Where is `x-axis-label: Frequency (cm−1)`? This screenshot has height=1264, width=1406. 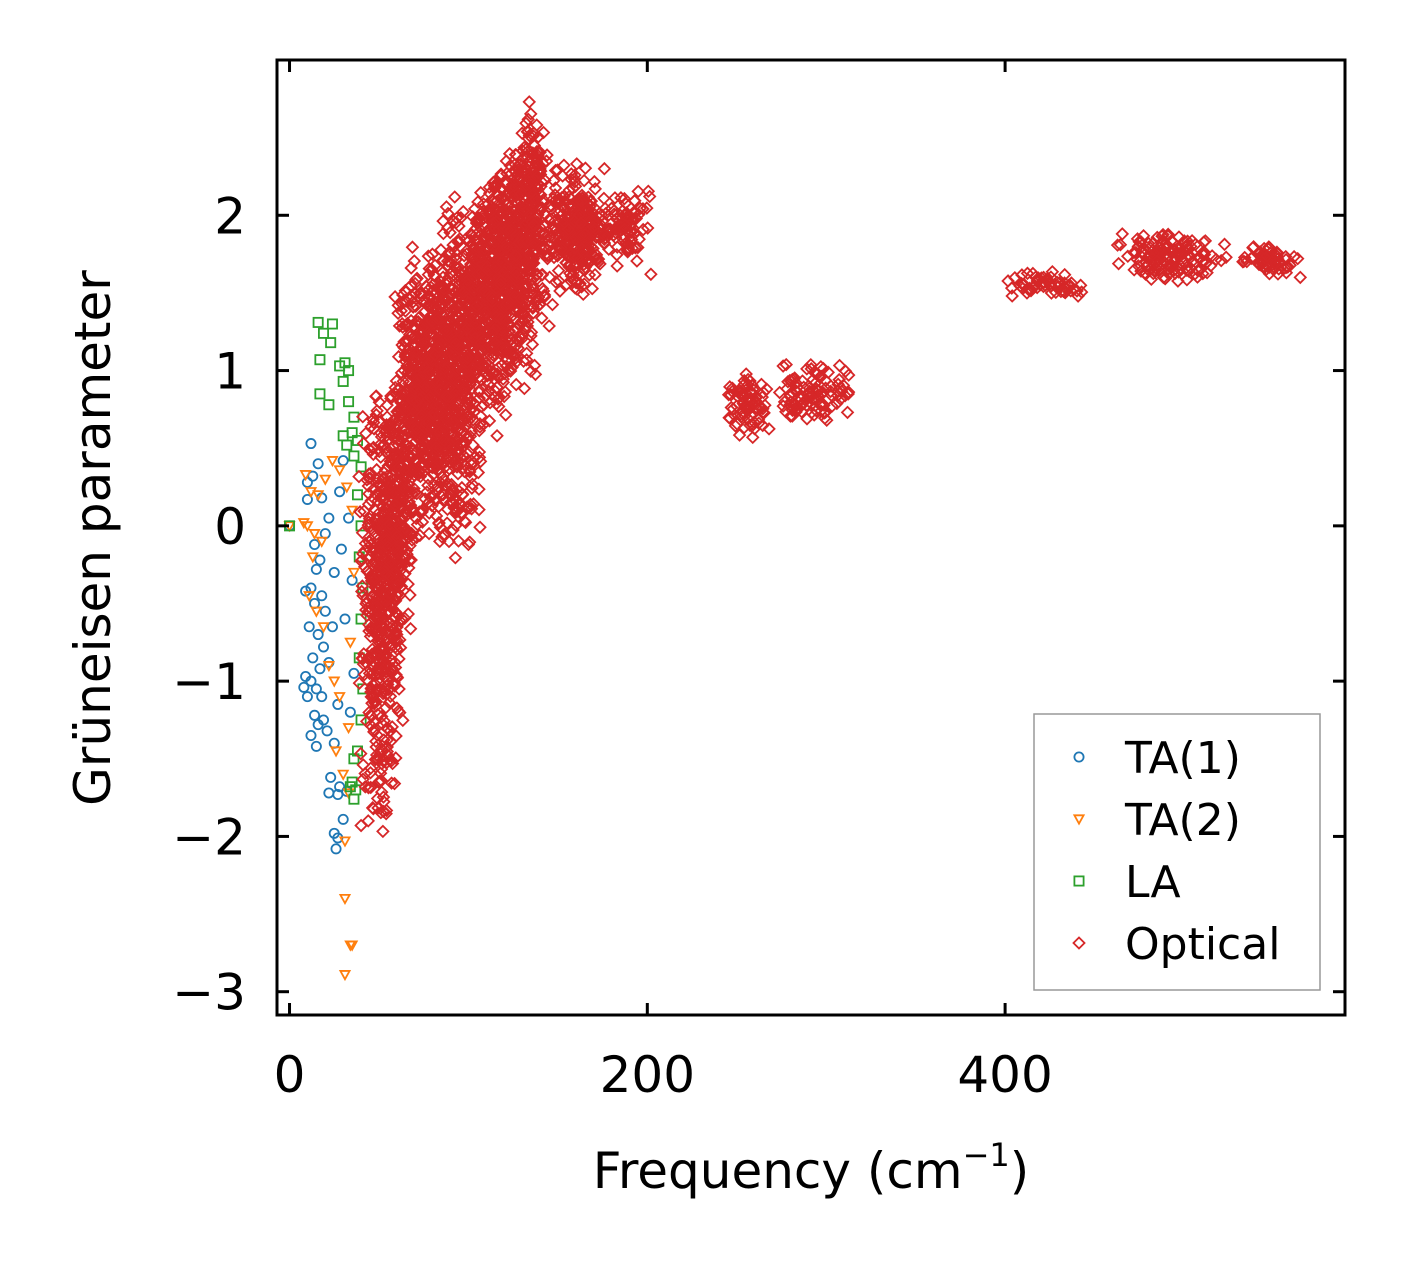 x-axis-label: Frequency (cm−1) is located at coordinates (811, 1168).